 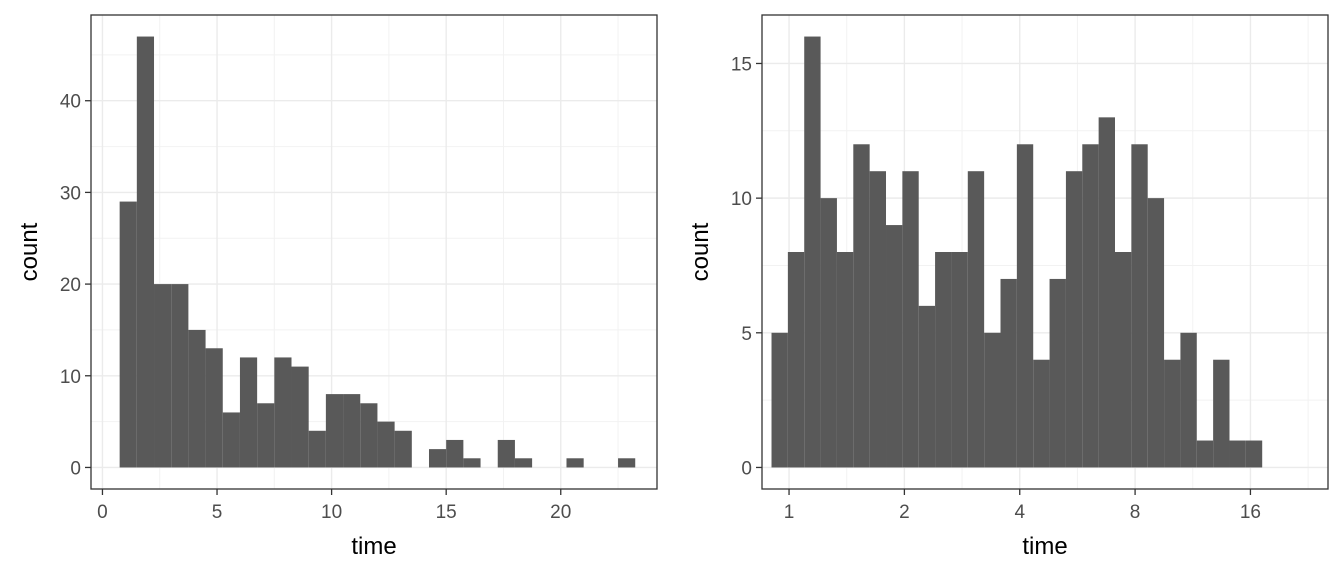 I want to click on left-x-axis-title: time, so click(x=373, y=546).